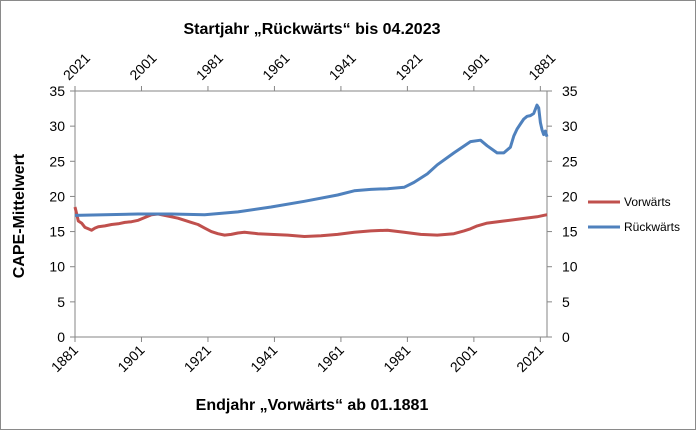  I want to click on y-tick-label-left: 5, so click(61, 302).